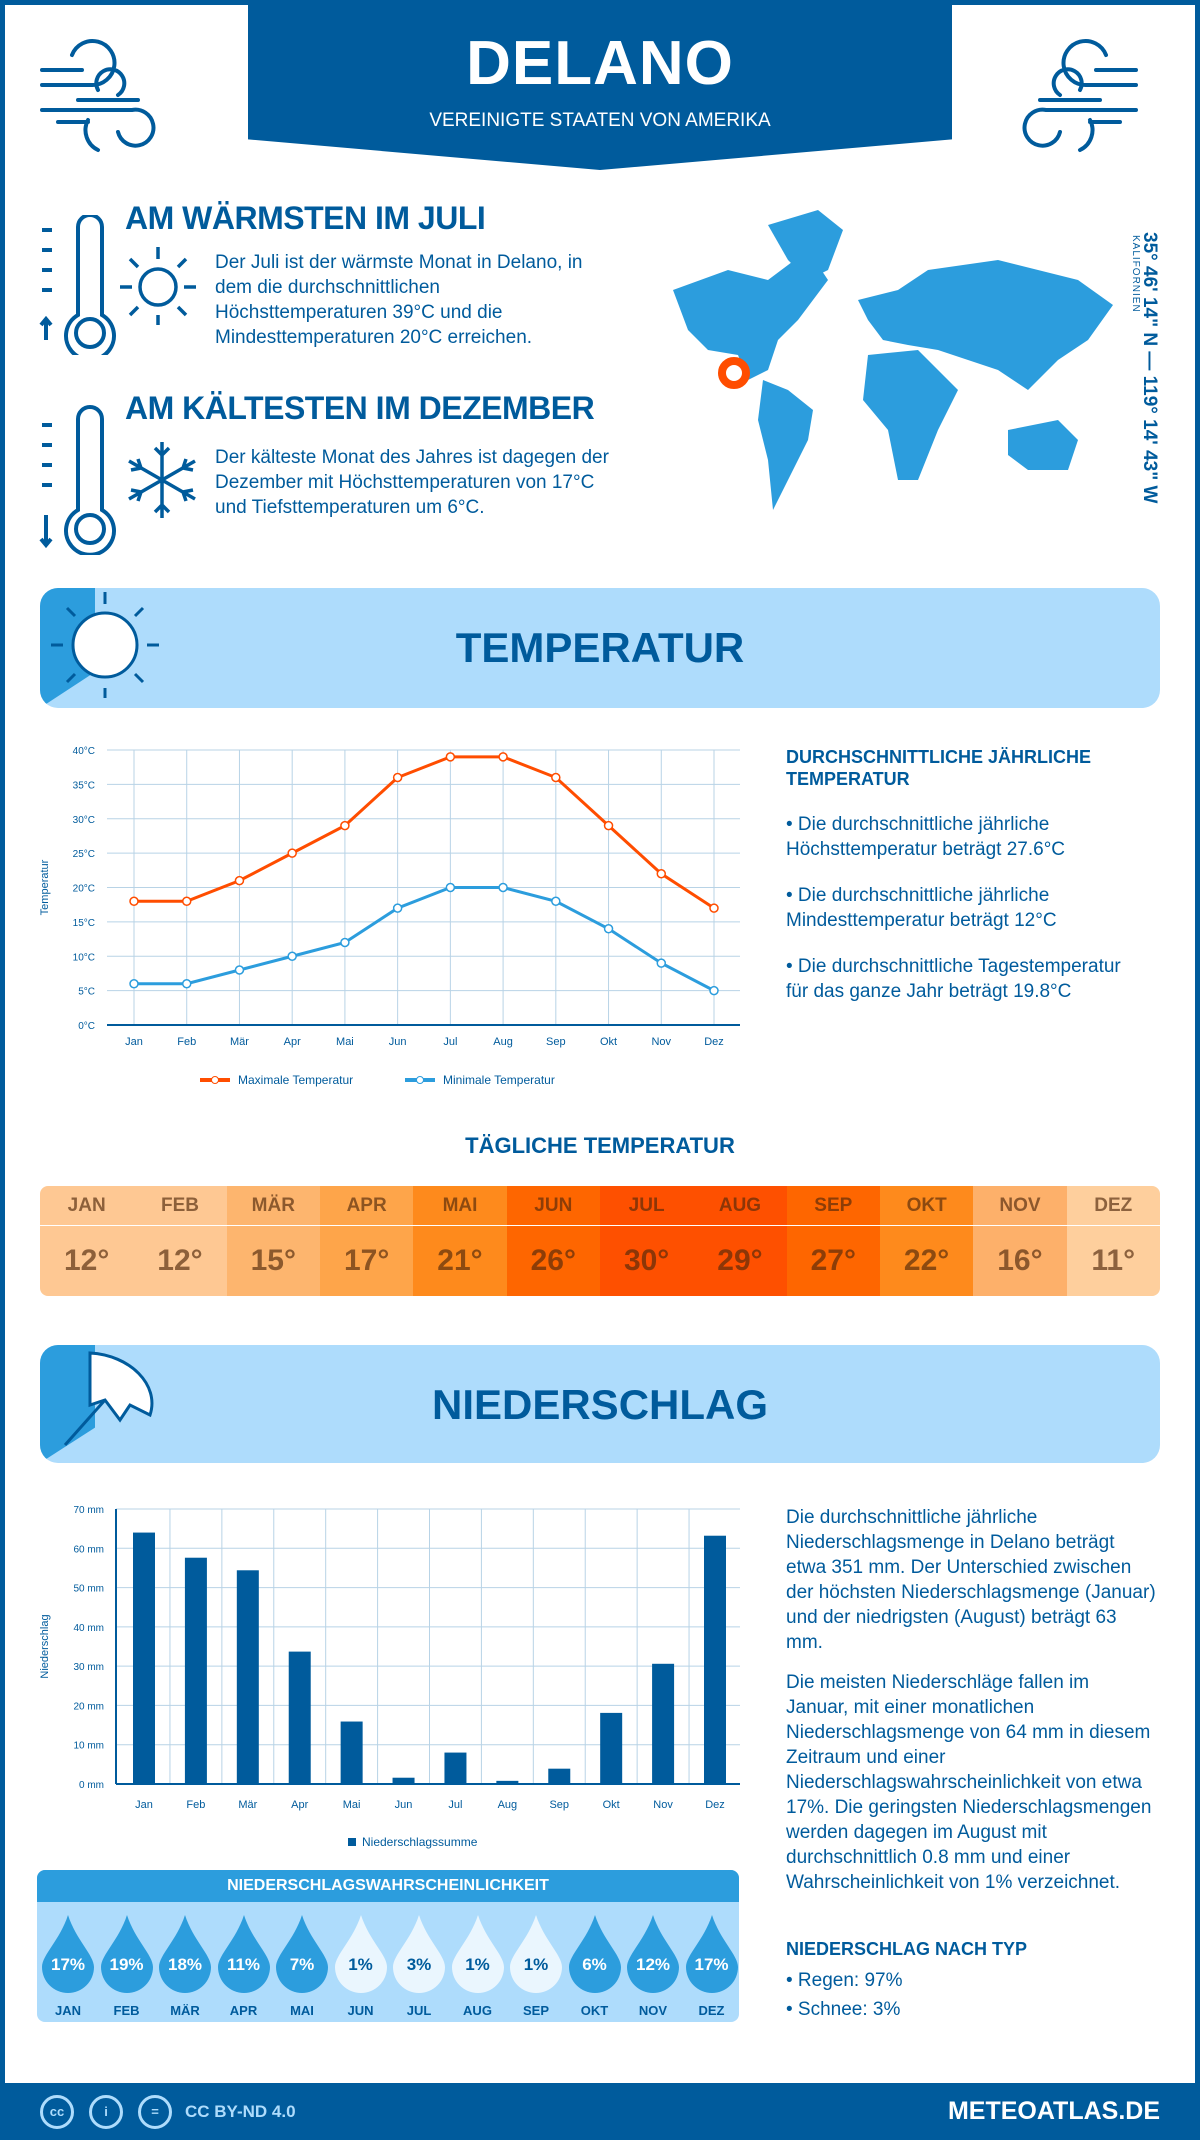 The image size is (1200, 2140). What do you see at coordinates (1149, 368) in the screenshot?
I see `coordinates: 35° 46' 14" N — 119° 14' 43" W` at bounding box center [1149, 368].